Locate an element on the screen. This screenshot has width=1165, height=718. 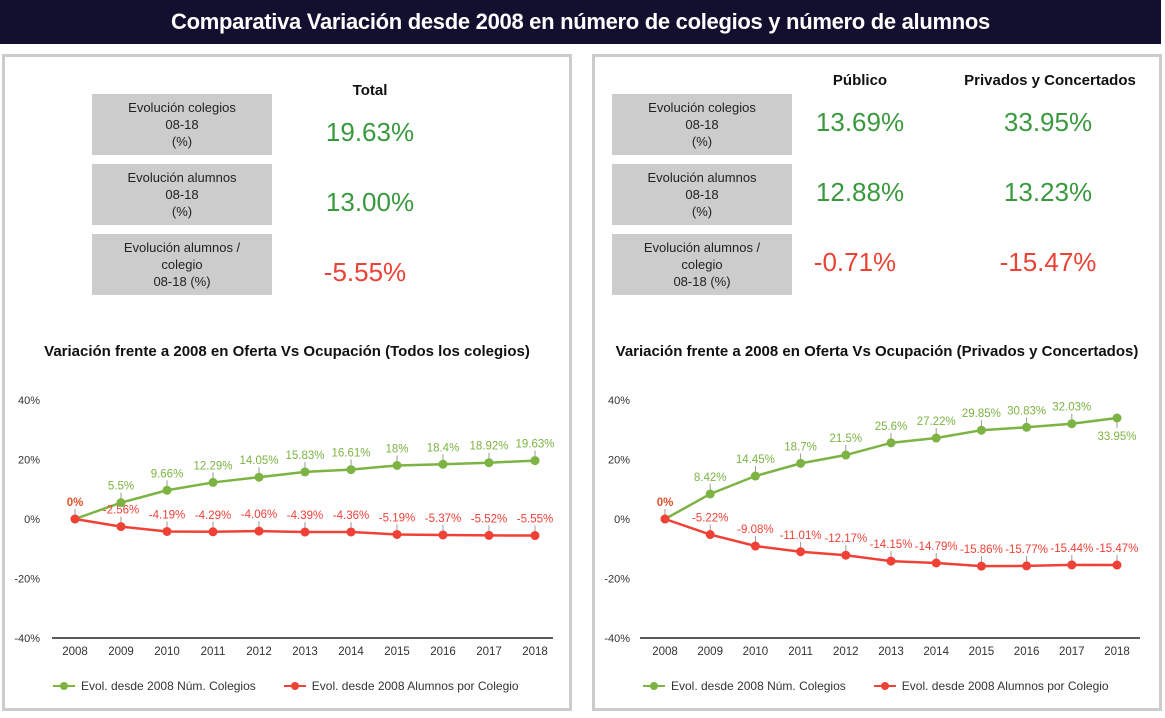
data-label: 19.63% is located at coordinates (534, 445).